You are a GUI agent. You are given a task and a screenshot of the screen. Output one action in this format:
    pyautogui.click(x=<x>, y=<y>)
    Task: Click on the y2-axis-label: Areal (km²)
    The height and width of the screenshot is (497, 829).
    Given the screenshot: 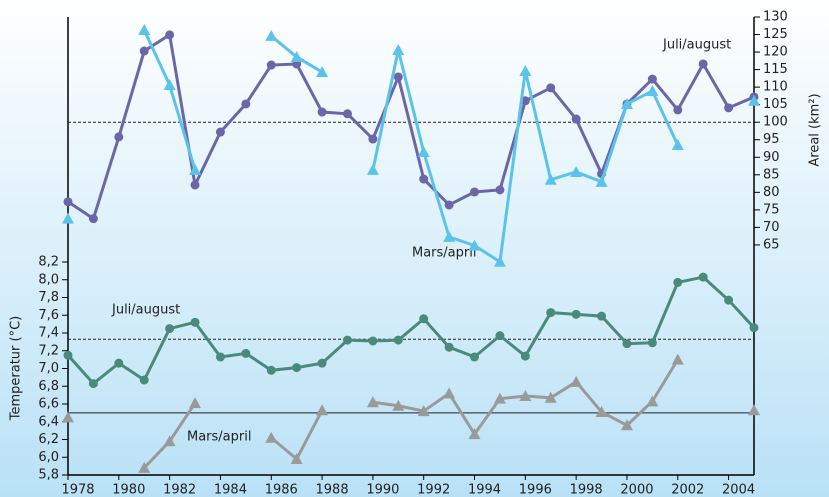 What is the action you would take?
    pyautogui.click(x=815, y=129)
    